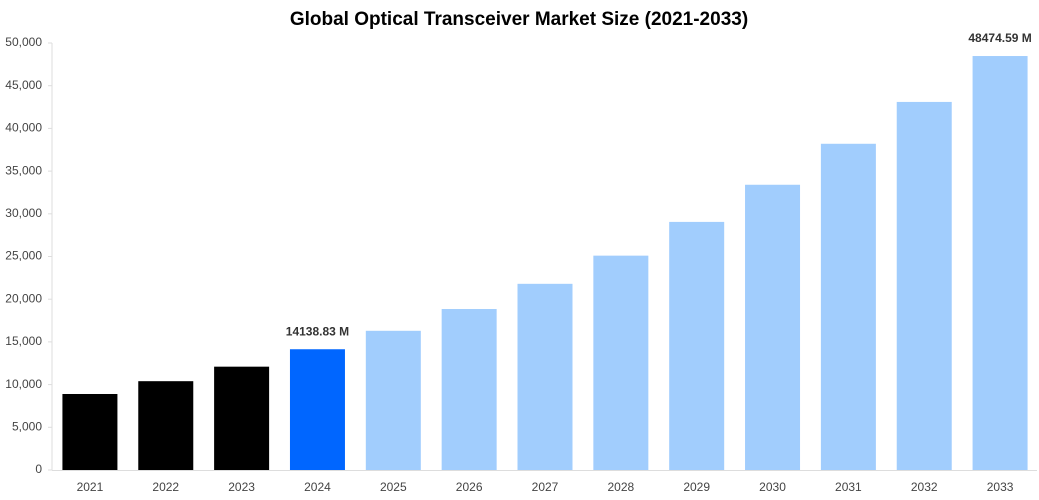 The height and width of the screenshot is (500, 1039). What do you see at coordinates (23, 384) in the screenshot?
I see `y-tick-label: 10,000` at bounding box center [23, 384].